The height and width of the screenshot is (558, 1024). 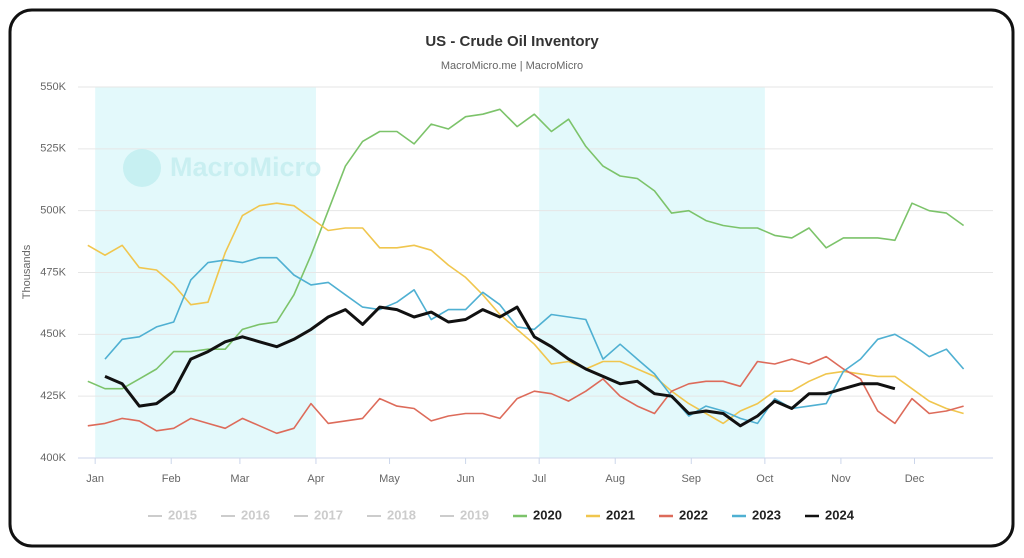 What do you see at coordinates (547, 514) in the screenshot?
I see `legend-label: 2020` at bounding box center [547, 514].